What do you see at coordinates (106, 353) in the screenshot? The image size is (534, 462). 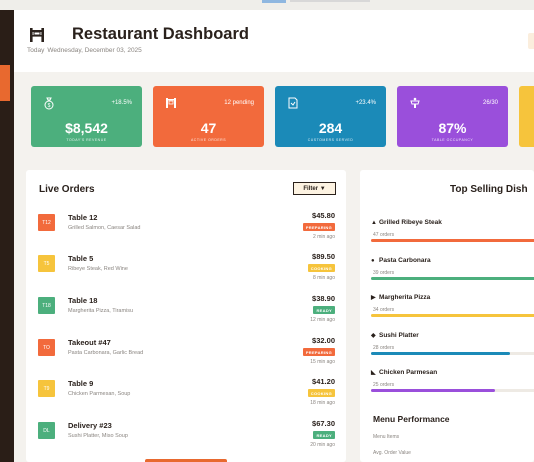 I see `order-items: Pasta Carbonara, Garlic Bread` at bounding box center [106, 353].